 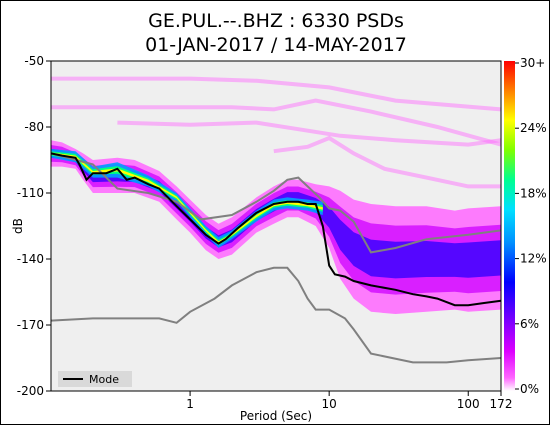 I want to click on colorbar-tick-label: 6%, so click(x=529, y=324).